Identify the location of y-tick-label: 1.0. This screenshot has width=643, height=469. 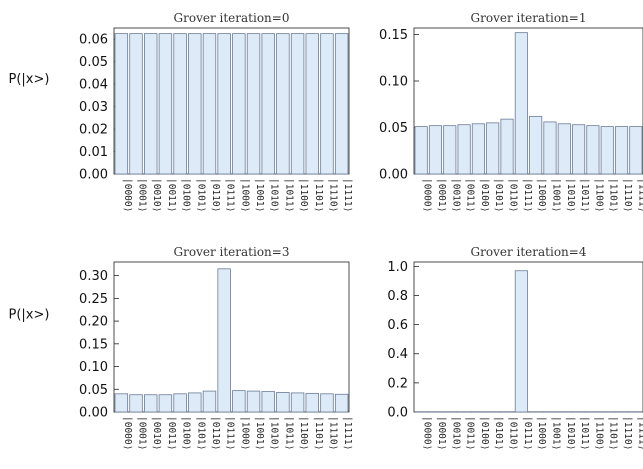
(397, 267).